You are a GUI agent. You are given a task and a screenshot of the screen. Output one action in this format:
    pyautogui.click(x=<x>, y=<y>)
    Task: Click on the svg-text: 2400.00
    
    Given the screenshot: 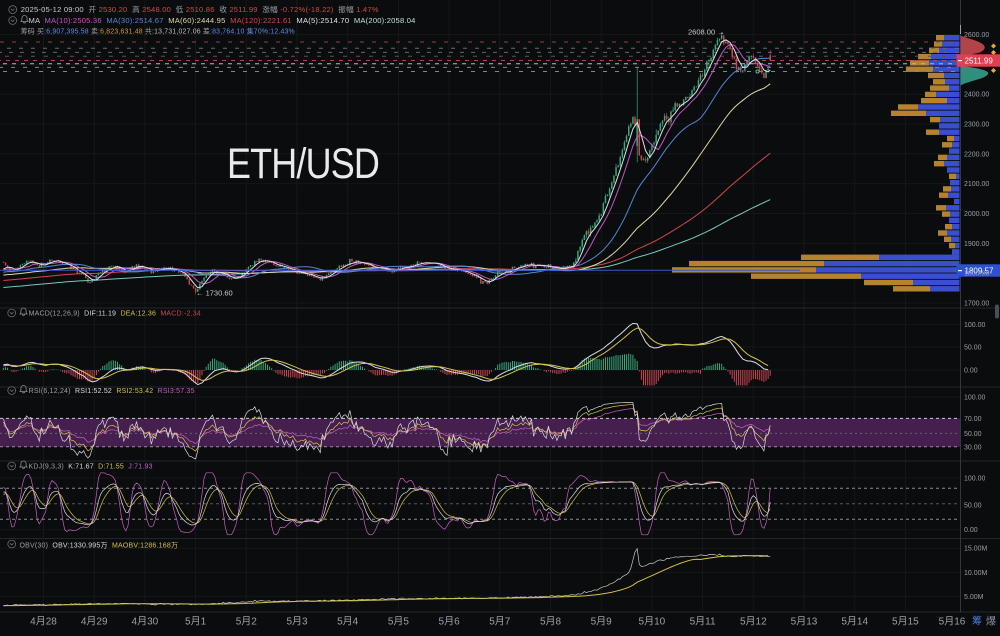 What is the action you would take?
    pyautogui.click(x=976, y=95)
    